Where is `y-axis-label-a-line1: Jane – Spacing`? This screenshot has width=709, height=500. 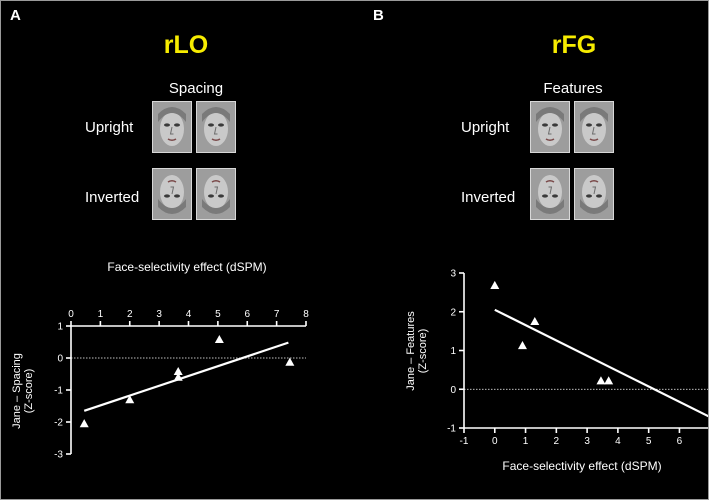 y-axis-label-a-line1: Jane – Spacing is located at coordinates (17, 391).